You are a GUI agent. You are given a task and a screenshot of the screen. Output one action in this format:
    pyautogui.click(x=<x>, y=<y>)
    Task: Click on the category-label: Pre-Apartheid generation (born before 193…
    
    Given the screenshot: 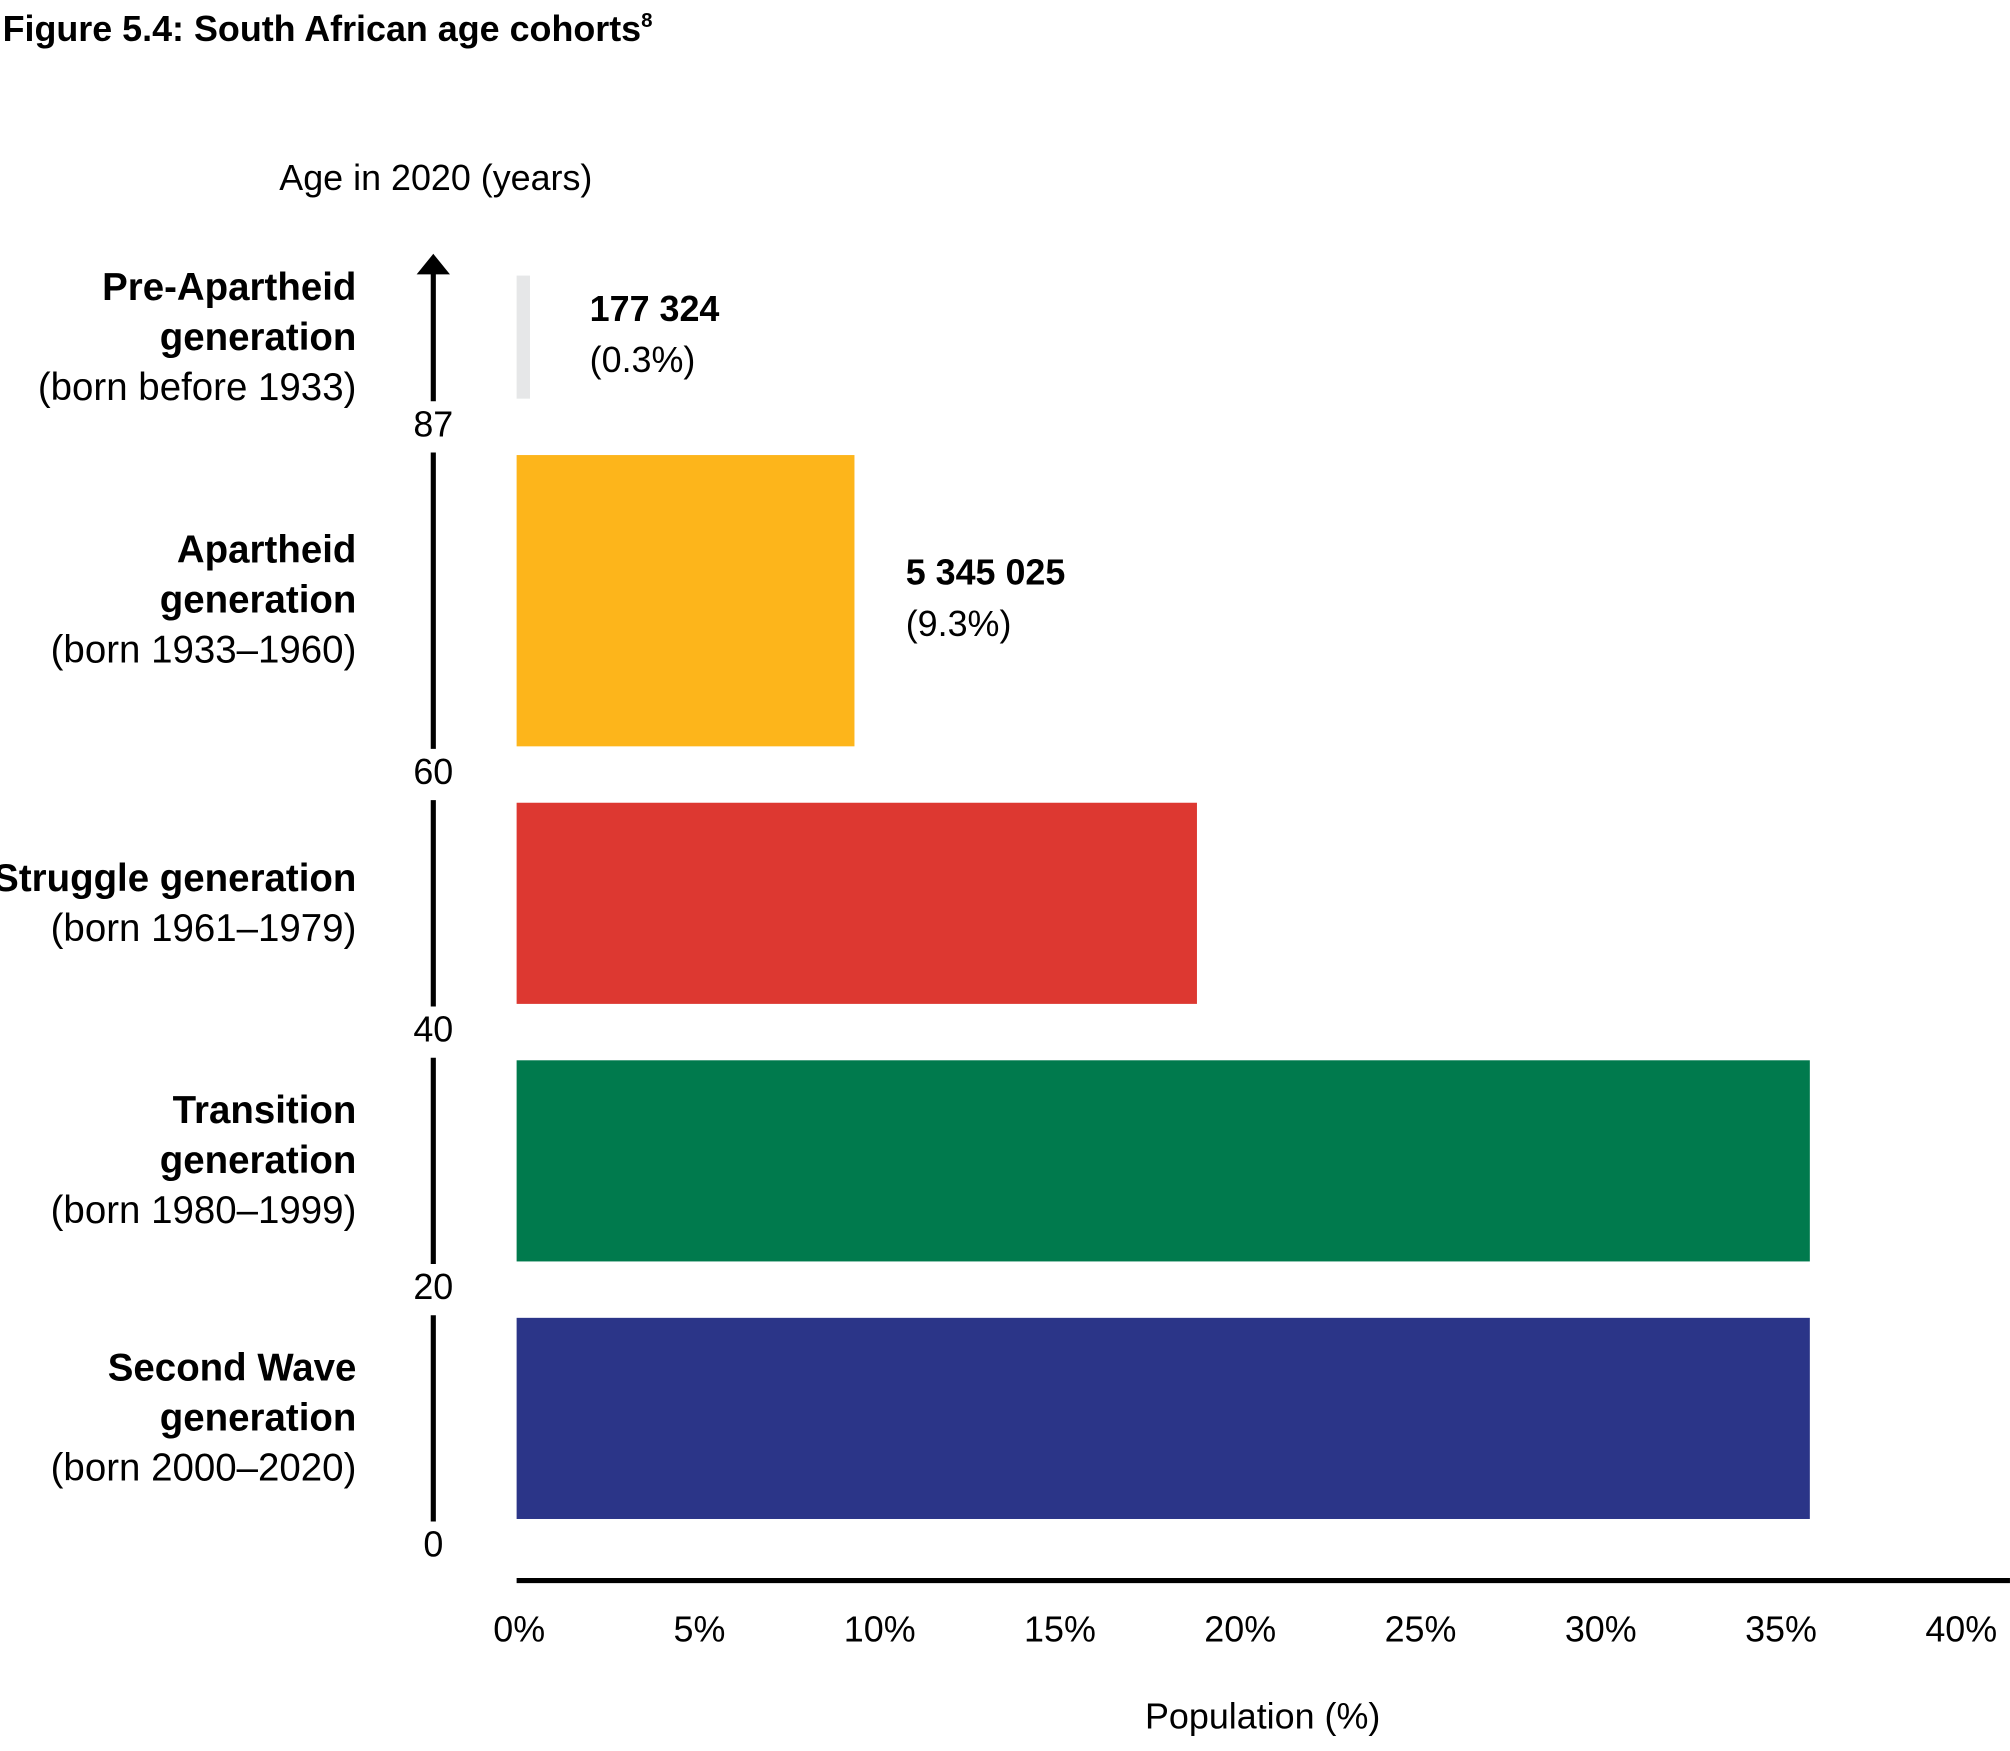 What is the action you would take?
    pyautogui.click(x=178, y=336)
    